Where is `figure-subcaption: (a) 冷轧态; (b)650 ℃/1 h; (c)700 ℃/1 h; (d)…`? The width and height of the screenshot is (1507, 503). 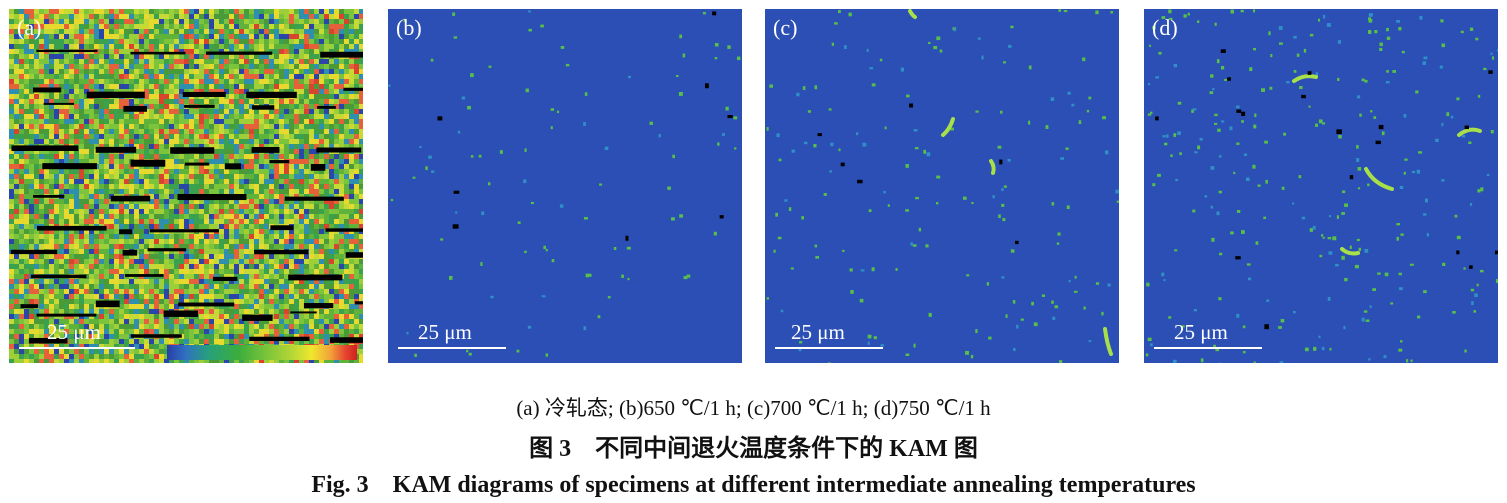 figure-subcaption: (a) 冷轧态; (b)650 ℃/1 h; (c)700 ℃/1 h; (d)… is located at coordinates (753, 408).